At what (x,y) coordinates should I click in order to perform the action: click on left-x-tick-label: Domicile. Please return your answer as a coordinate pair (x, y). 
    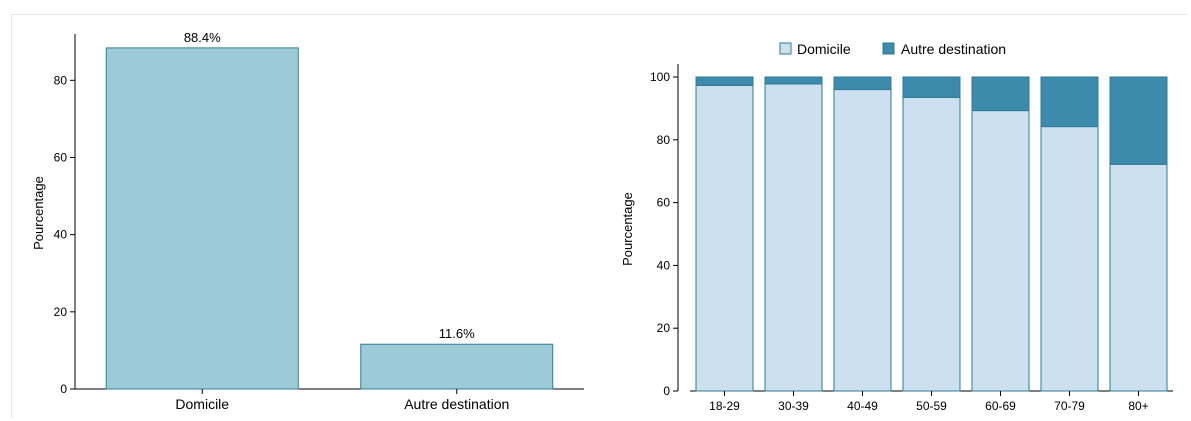
    Looking at the image, I should click on (202, 404).